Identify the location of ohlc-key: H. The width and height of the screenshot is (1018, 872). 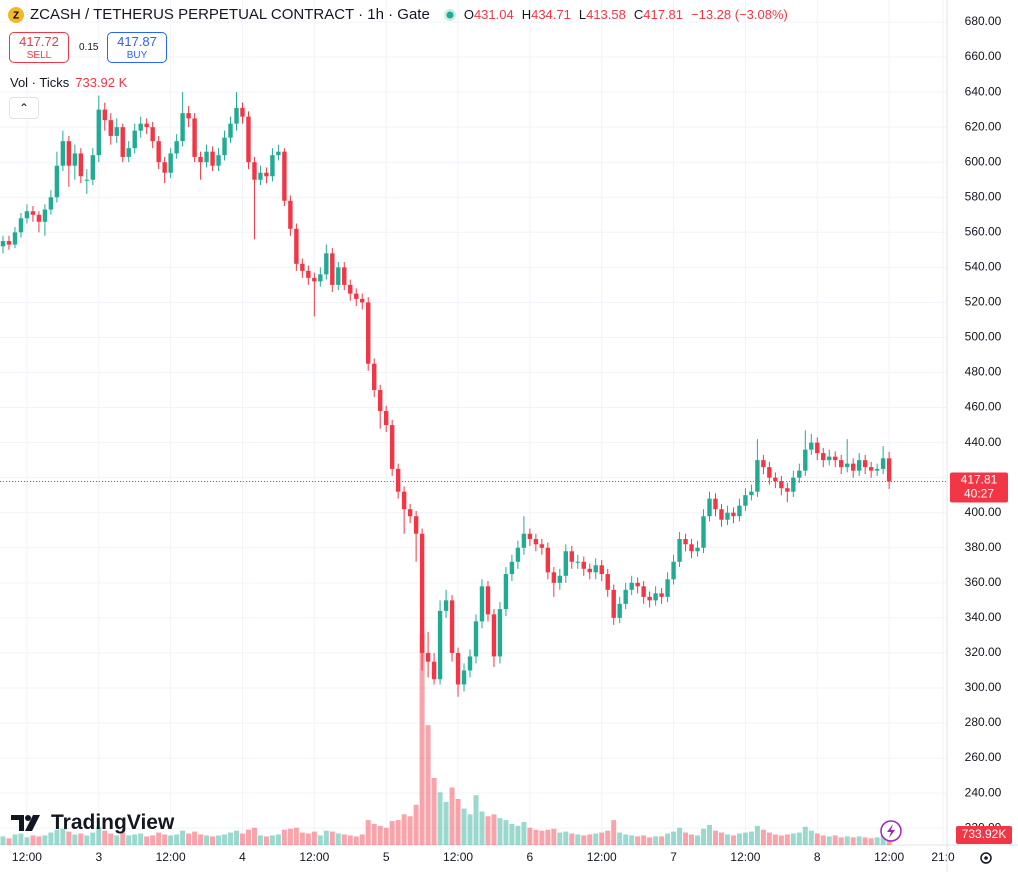
(526, 14).